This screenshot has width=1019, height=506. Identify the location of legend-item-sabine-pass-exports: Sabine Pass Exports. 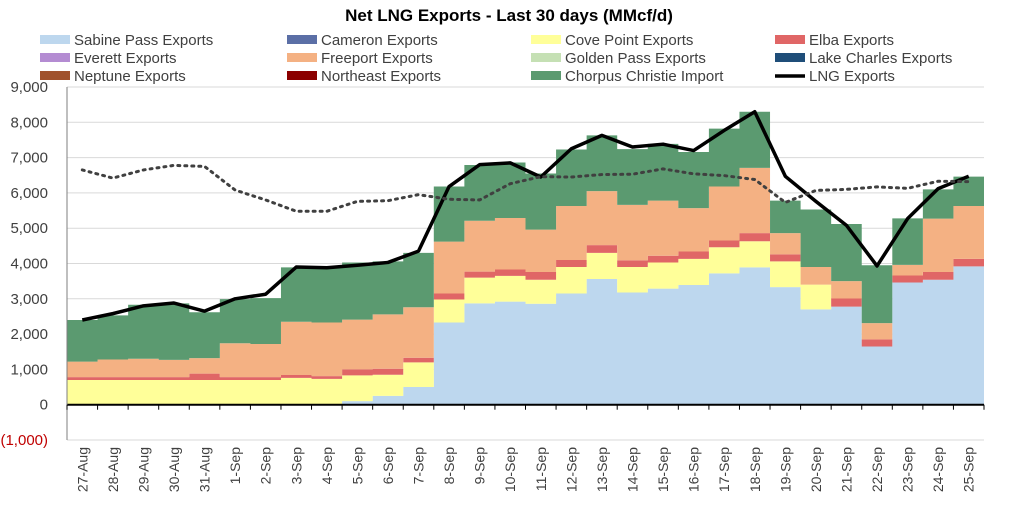
(126, 40).